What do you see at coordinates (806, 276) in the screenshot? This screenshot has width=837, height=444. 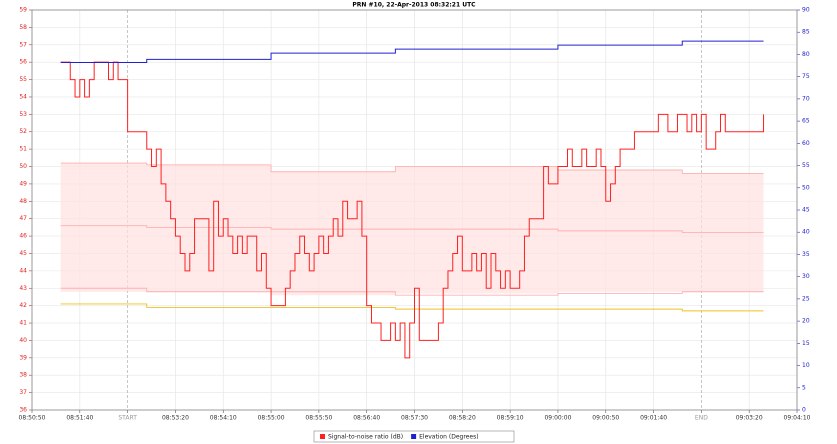 I see `y2-tick-label: 30` at bounding box center [806, 276].